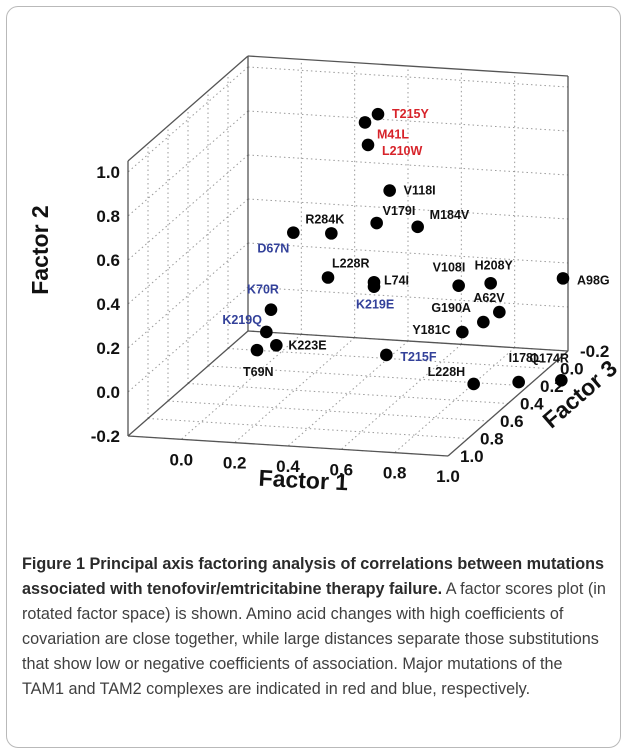 Image resolution: width=629 pixels, height=755 pixels. Describe the element at coordinates (448, 476) in the screenshot. I see `x-tick-label: 1.0` at that location.